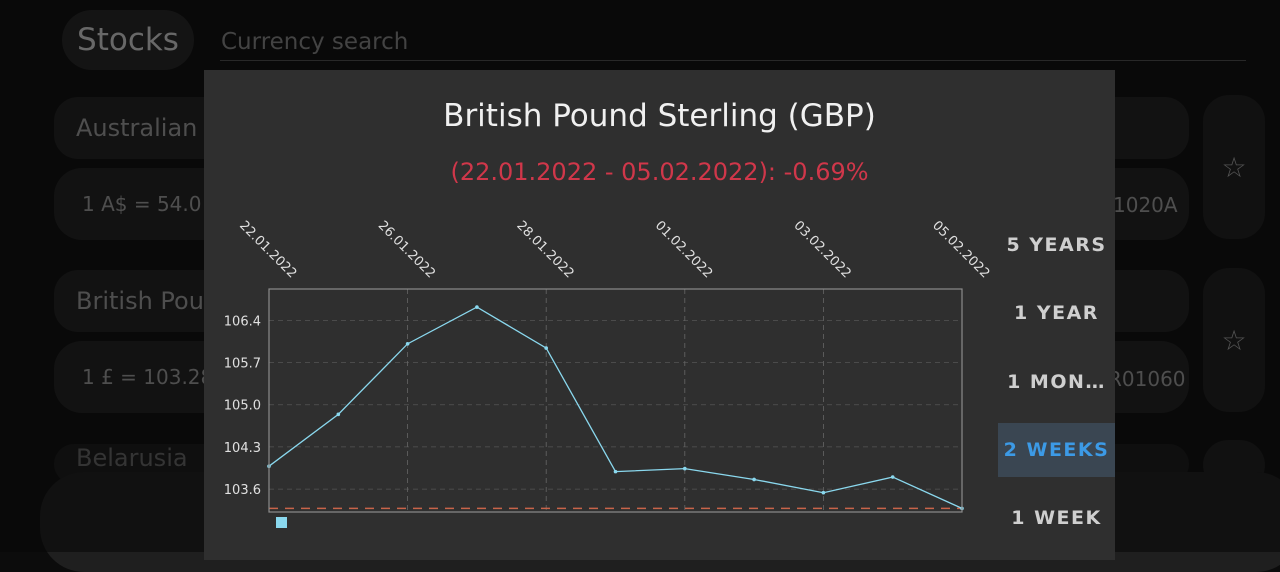  What do you see at coordinates (733, 42) in the screenshot?
I see `search-input: Currency search` at bounding box center [733, 42].